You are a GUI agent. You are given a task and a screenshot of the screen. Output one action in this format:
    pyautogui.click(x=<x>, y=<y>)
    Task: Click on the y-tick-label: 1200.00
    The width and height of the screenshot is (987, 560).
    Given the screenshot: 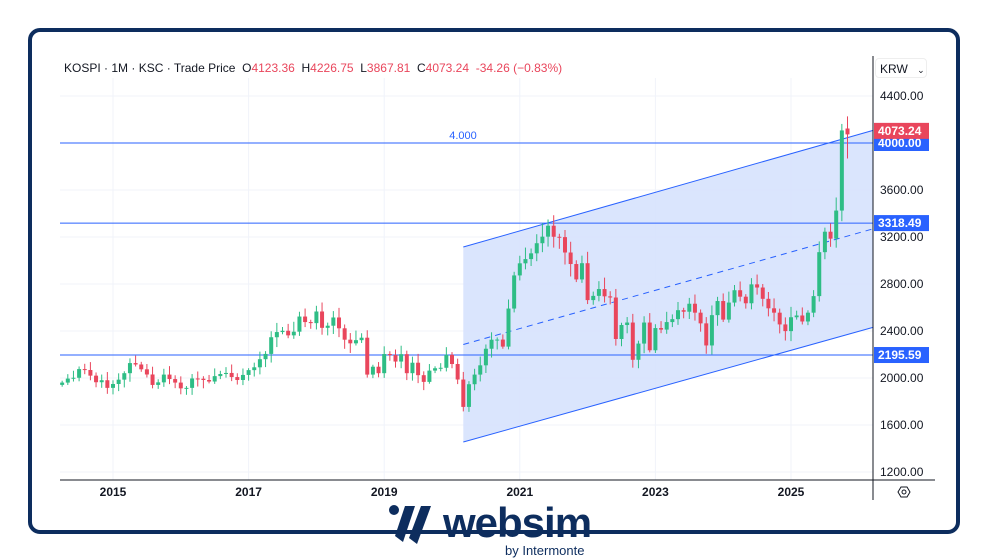 What is the action you would take?
    pyautogui.click(x=902, y=472)
    